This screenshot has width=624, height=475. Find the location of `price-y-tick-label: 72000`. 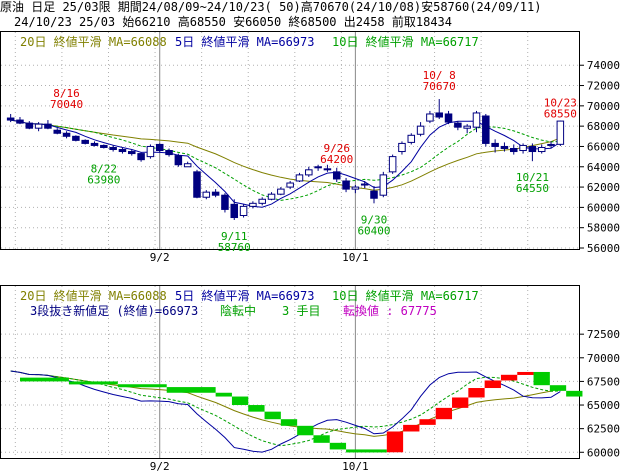

price-y-tick-label: 72000 is located at coordinates (603, 86).